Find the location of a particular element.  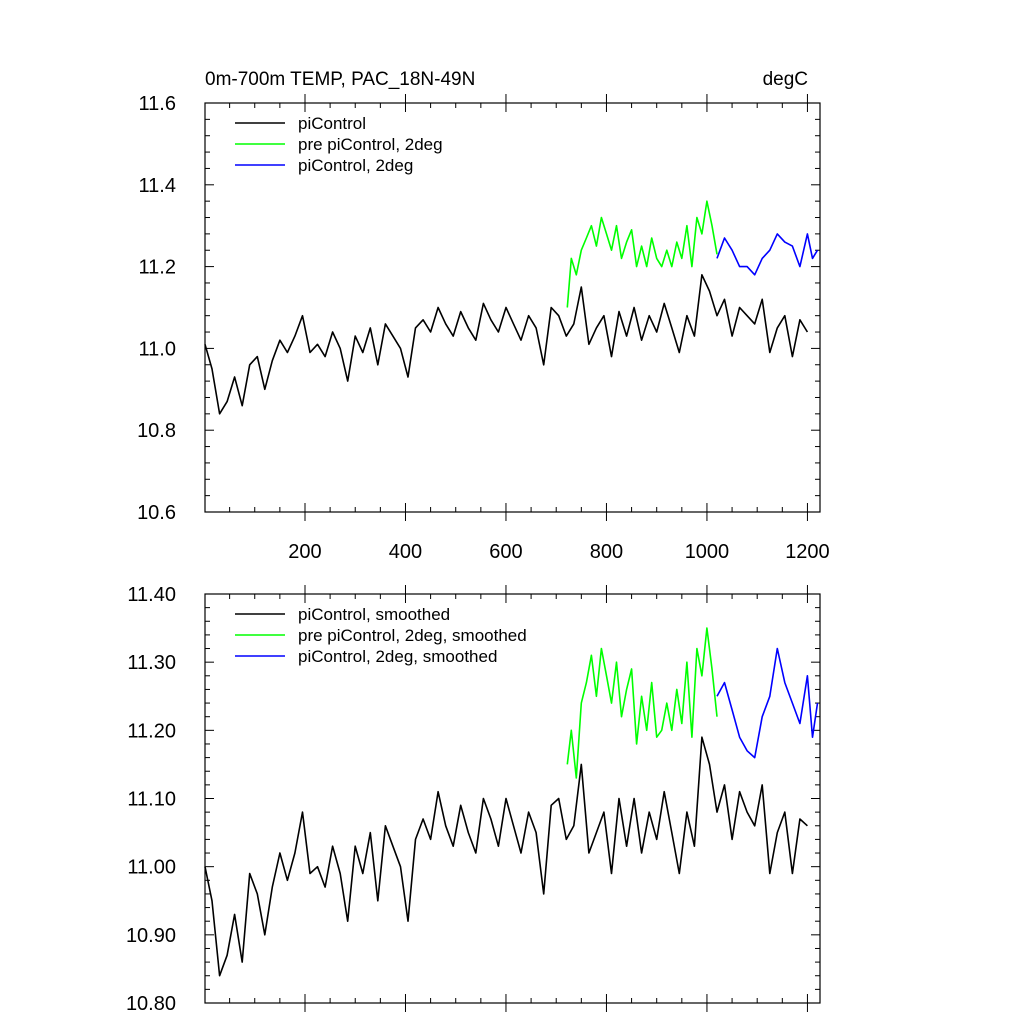

legend-label: piControl, smoothed is located at coordinates (374, 614).